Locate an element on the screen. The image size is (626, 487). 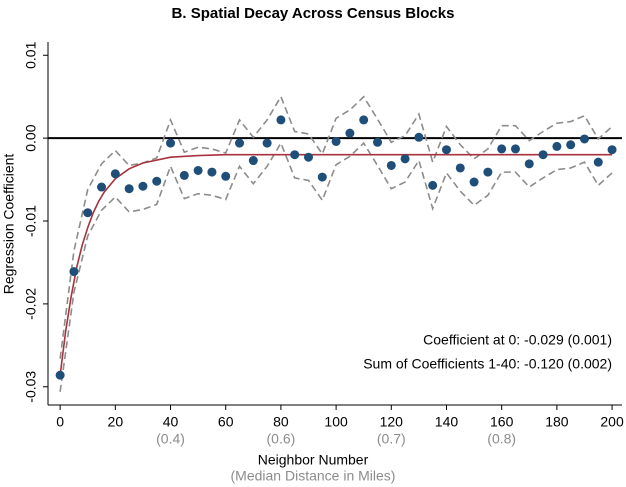
y-axis-title: Regression Coefficient is located at coordinates (9, 224).